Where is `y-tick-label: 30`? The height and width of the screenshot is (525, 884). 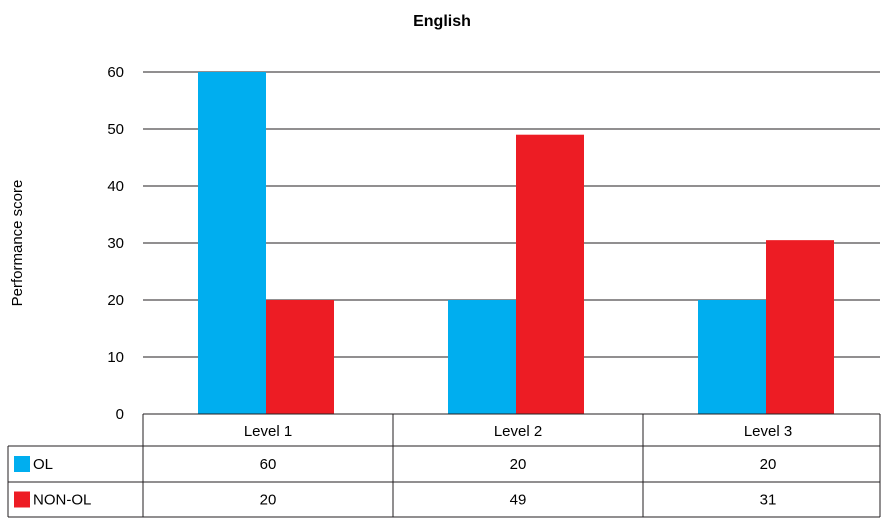
y-tick-label: 30 is located at coordinates (115, 243).